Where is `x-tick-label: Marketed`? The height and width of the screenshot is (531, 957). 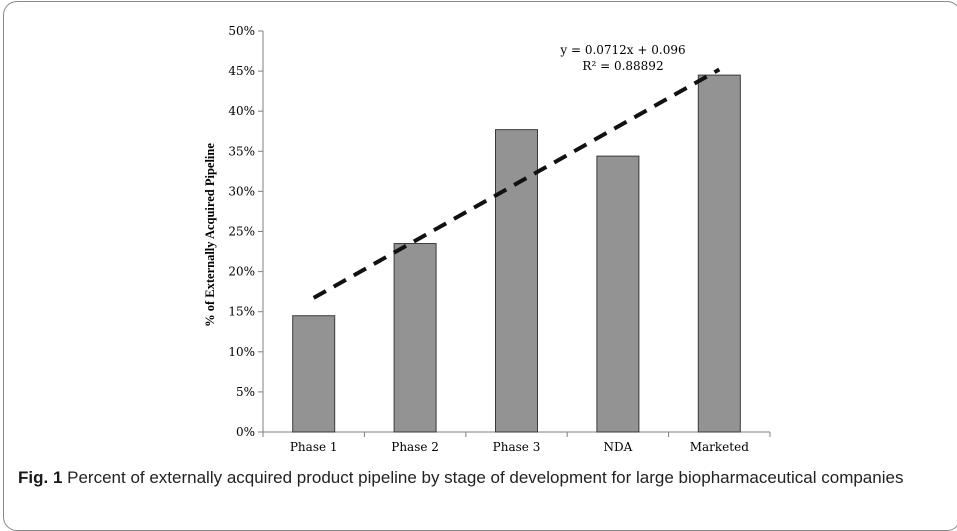 x-tick-label: Marketed is located at coordinates (719, 447).